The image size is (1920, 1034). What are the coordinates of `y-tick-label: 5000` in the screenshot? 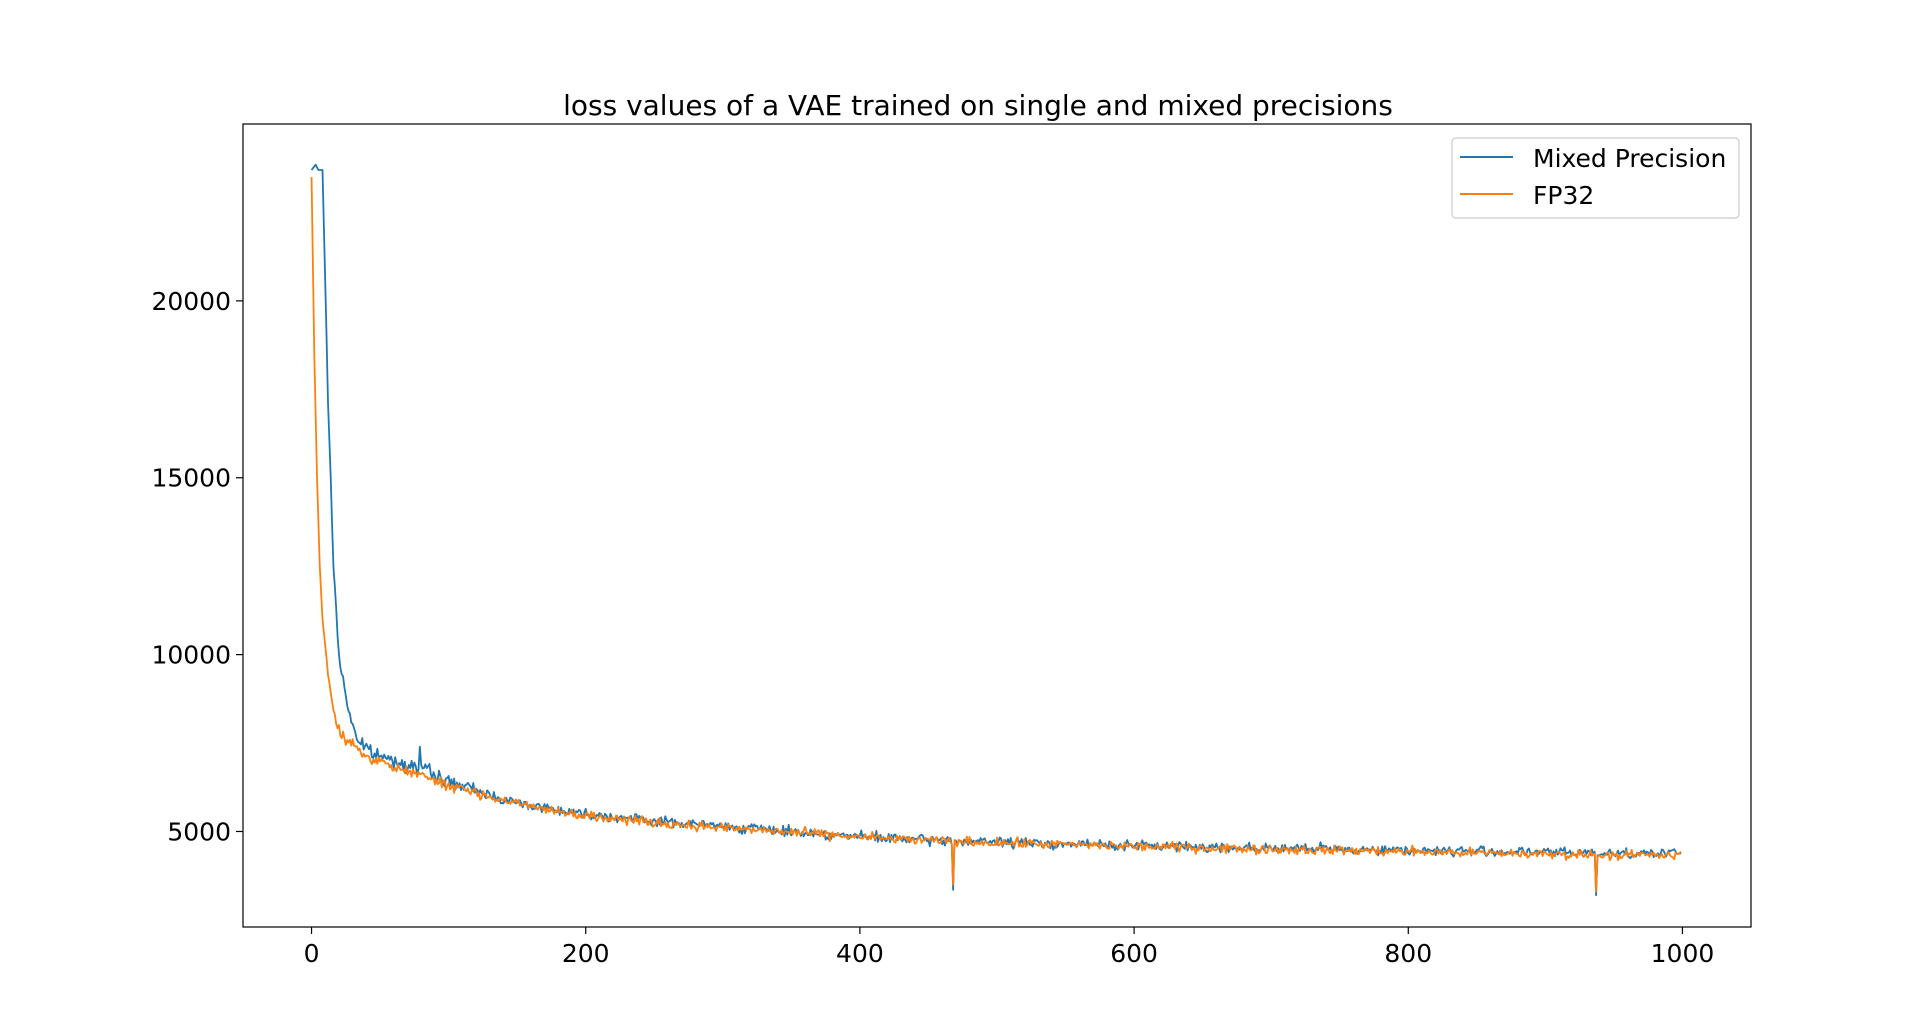 It's located at (199, 831).